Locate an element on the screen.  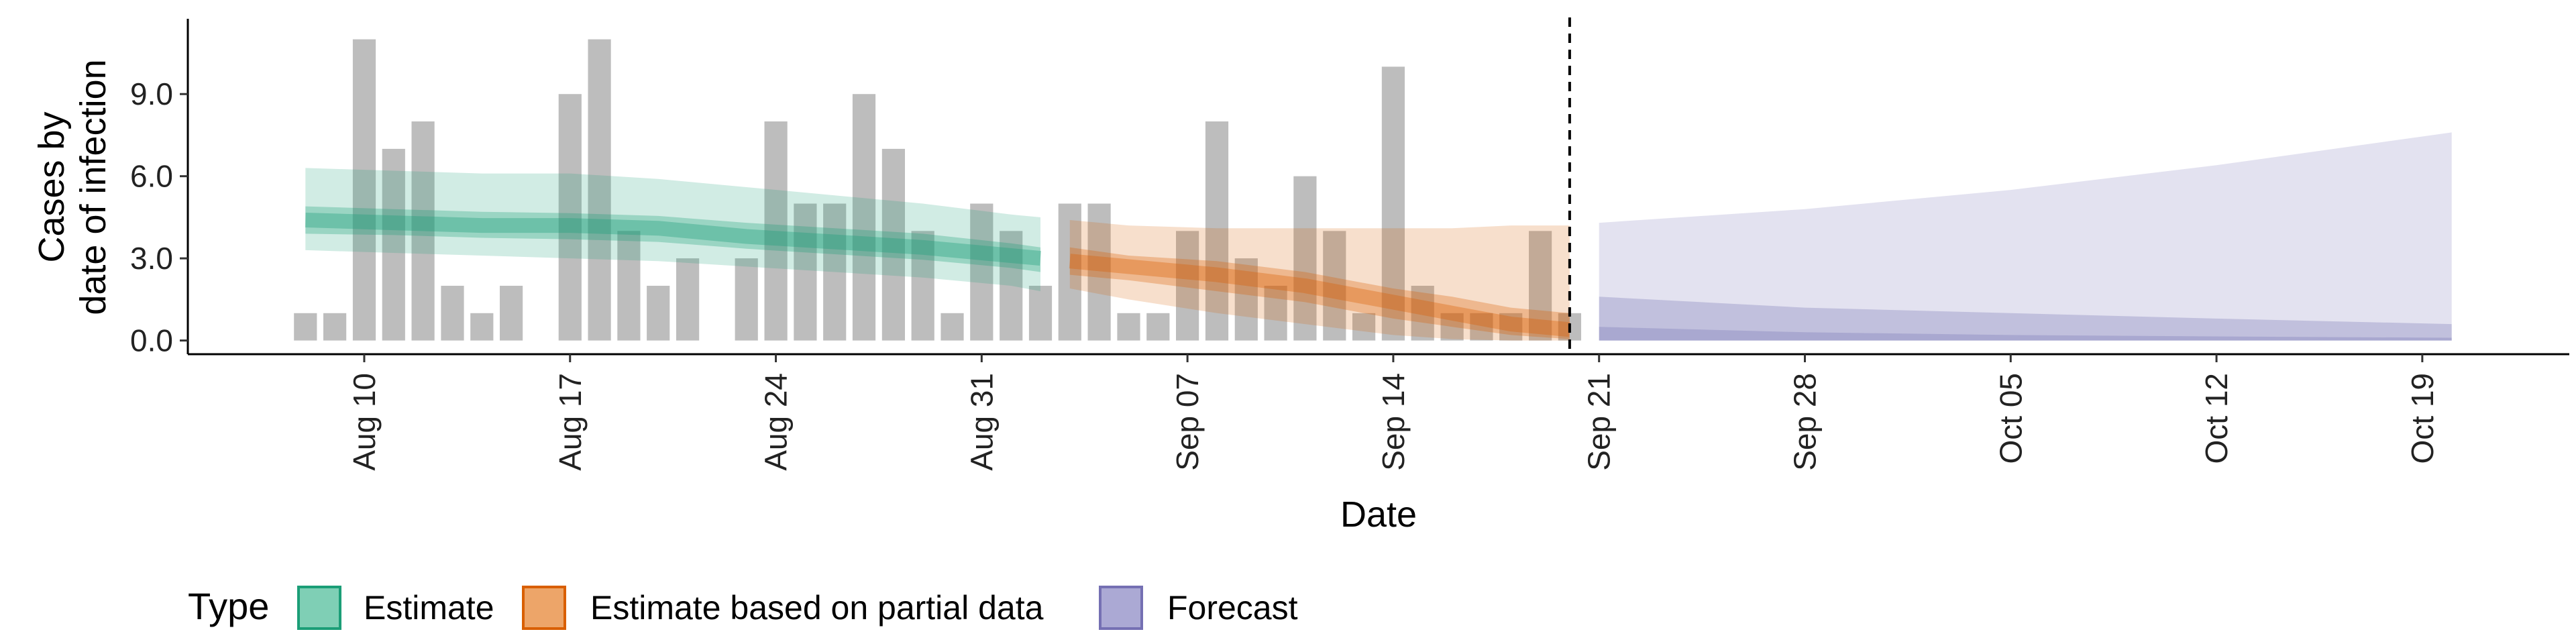
x-tick-label-0: Aug 10 is located at coordinates (364, 422).